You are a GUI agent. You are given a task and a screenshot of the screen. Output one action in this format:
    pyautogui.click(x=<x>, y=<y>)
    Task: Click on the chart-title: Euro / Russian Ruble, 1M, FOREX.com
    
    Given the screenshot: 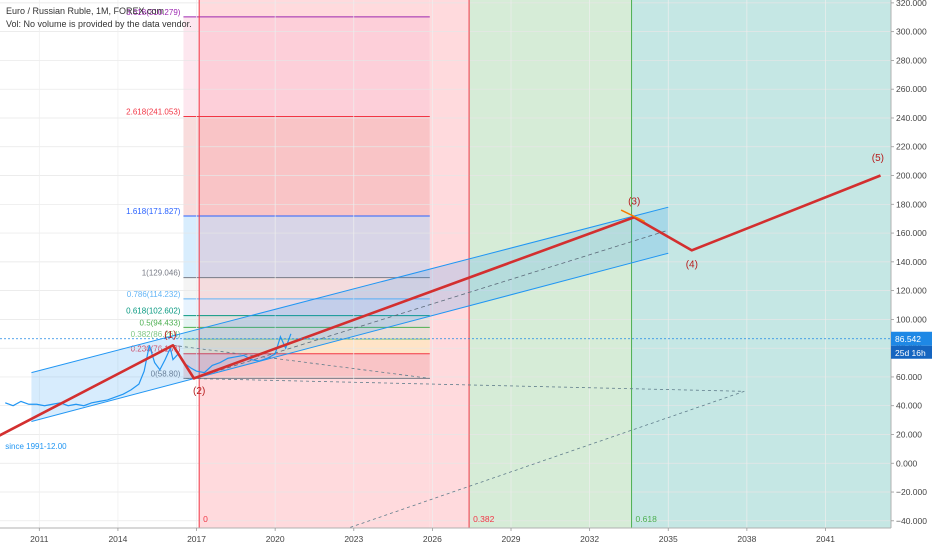 What is the action you would take?
    pyautogui.click(x=85, y=11)
    